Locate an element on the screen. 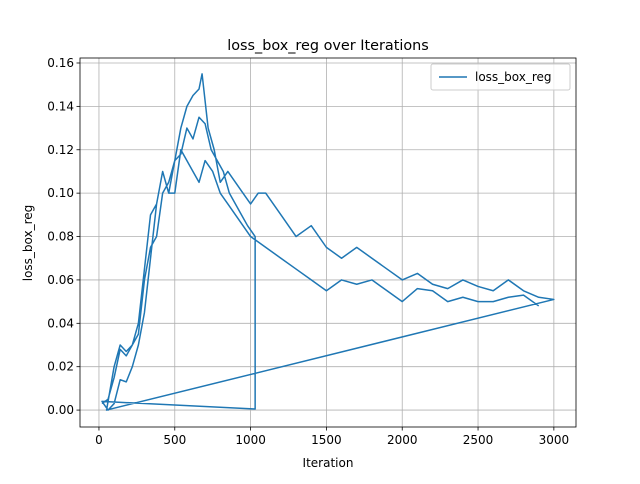  legend-box is located at coordinates (500, 77).